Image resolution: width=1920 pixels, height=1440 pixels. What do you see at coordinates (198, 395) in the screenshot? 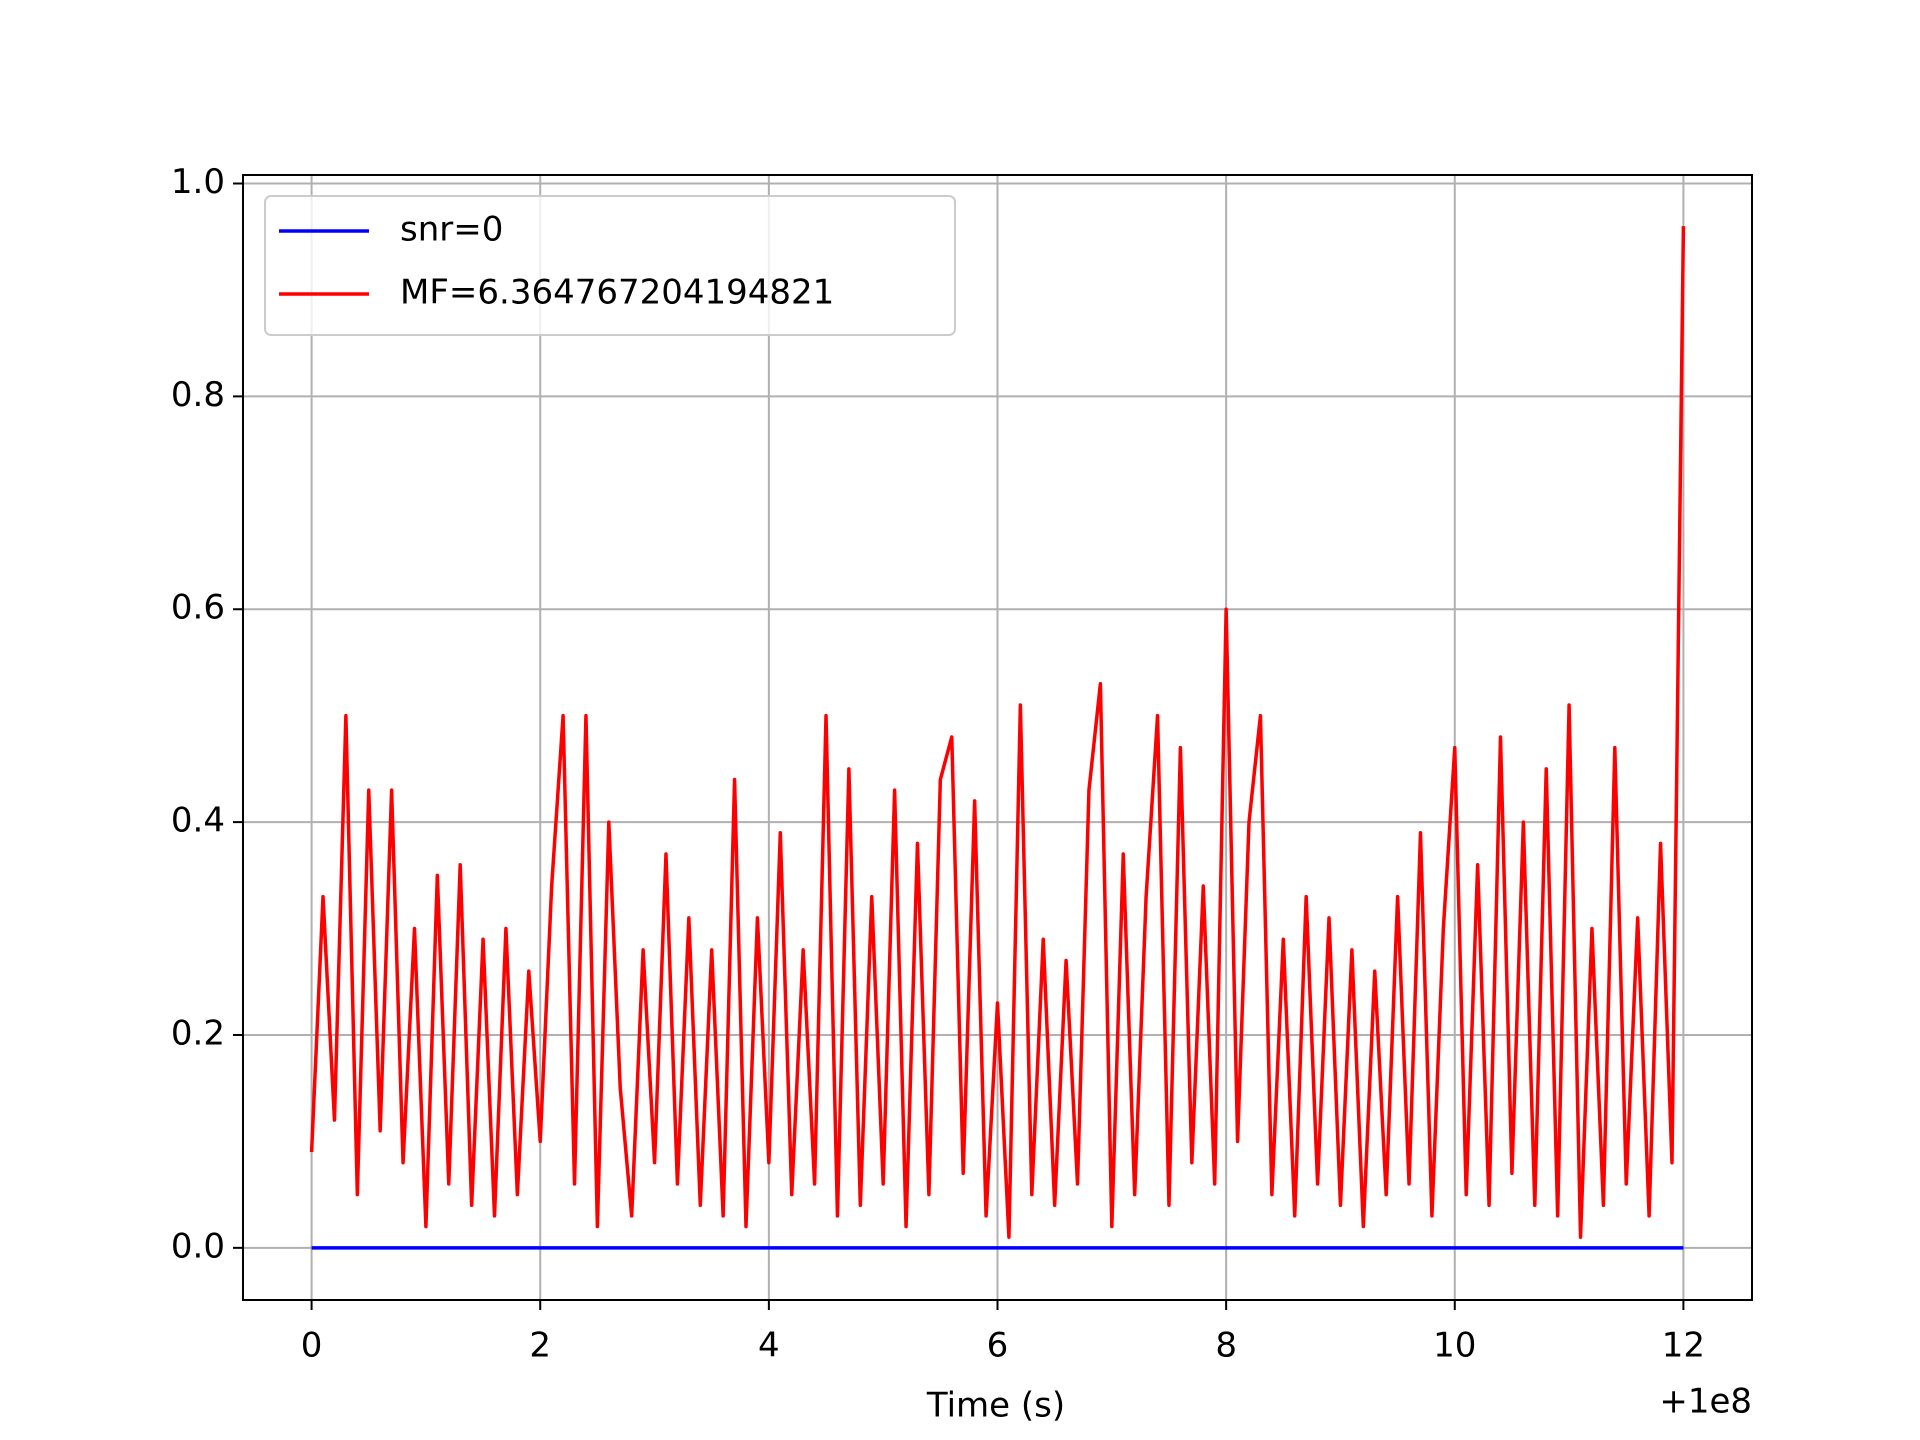
I see `y-tick-label: 0.8` at bounding box center [198, 395].